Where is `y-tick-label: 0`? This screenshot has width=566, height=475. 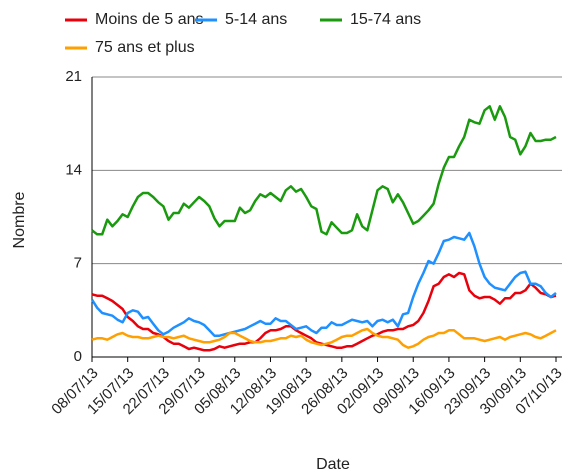 y-tick-label: 0 is located at coordinates (78, 356).